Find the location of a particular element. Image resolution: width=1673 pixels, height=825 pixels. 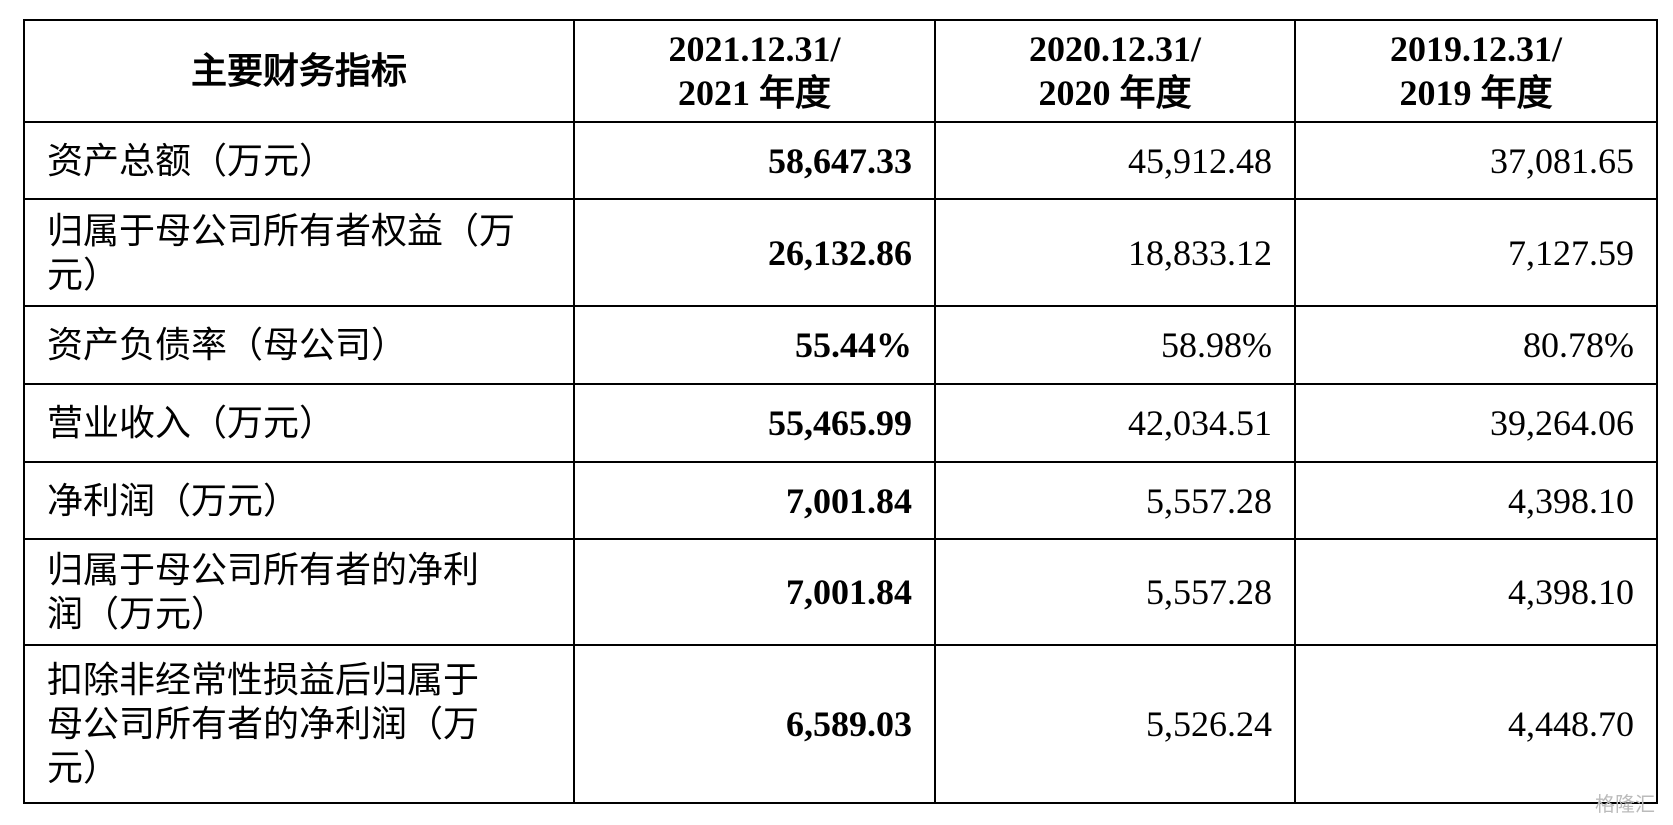

value-cell: 26,132.86 is located at coordinates (754, 252).